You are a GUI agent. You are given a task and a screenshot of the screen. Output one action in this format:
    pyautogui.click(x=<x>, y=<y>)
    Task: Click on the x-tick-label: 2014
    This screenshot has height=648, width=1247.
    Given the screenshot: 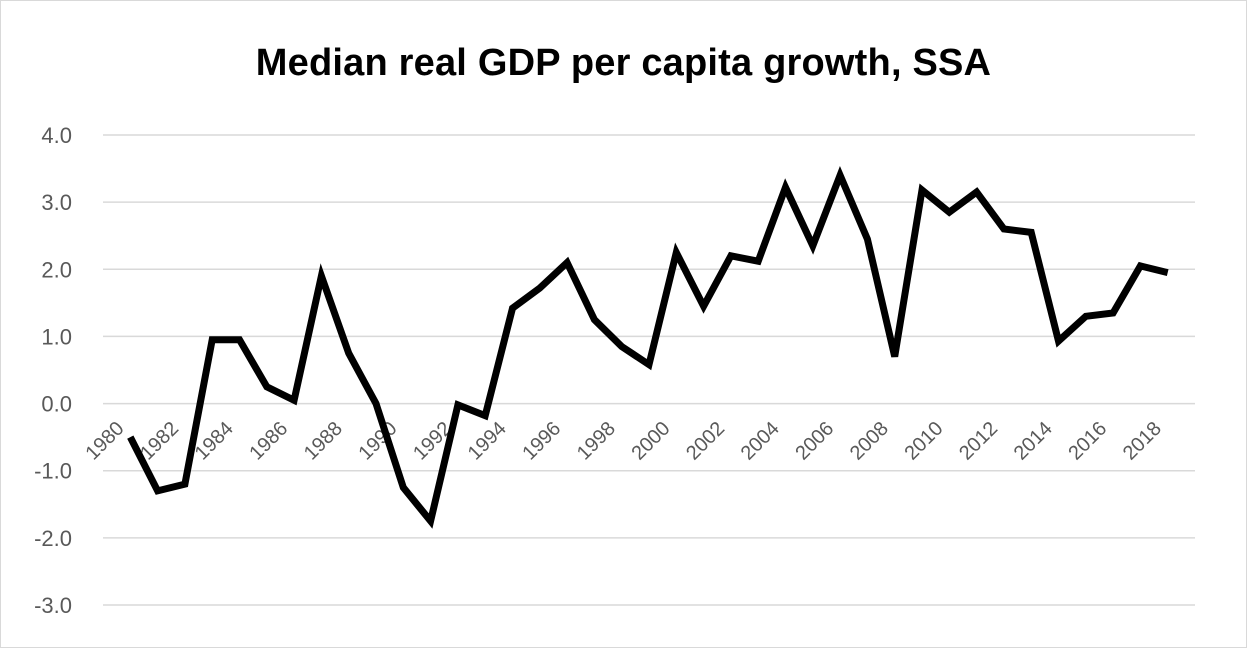 What is the action you would take?
    pyautogui.click(x=1033, y=441)
    